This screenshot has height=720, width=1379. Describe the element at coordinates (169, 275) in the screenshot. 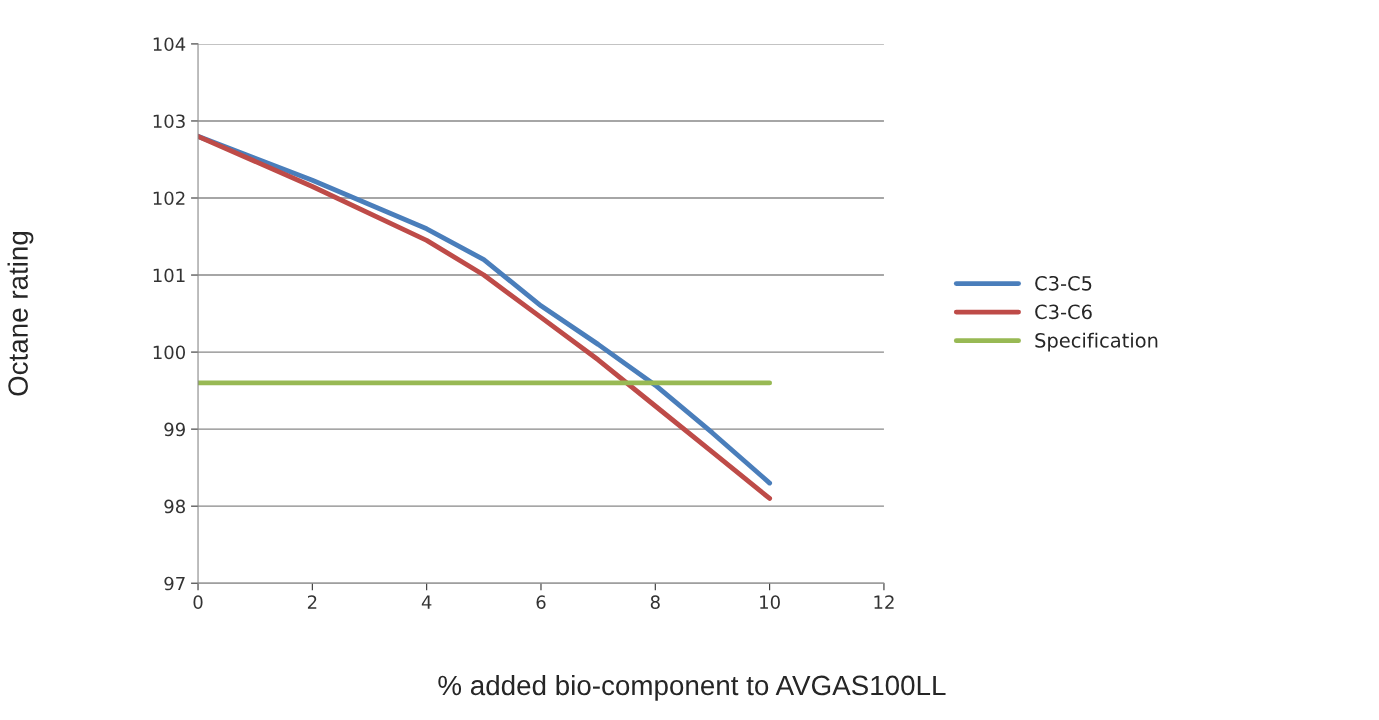

I see `y-tick-label: 101` at that location.